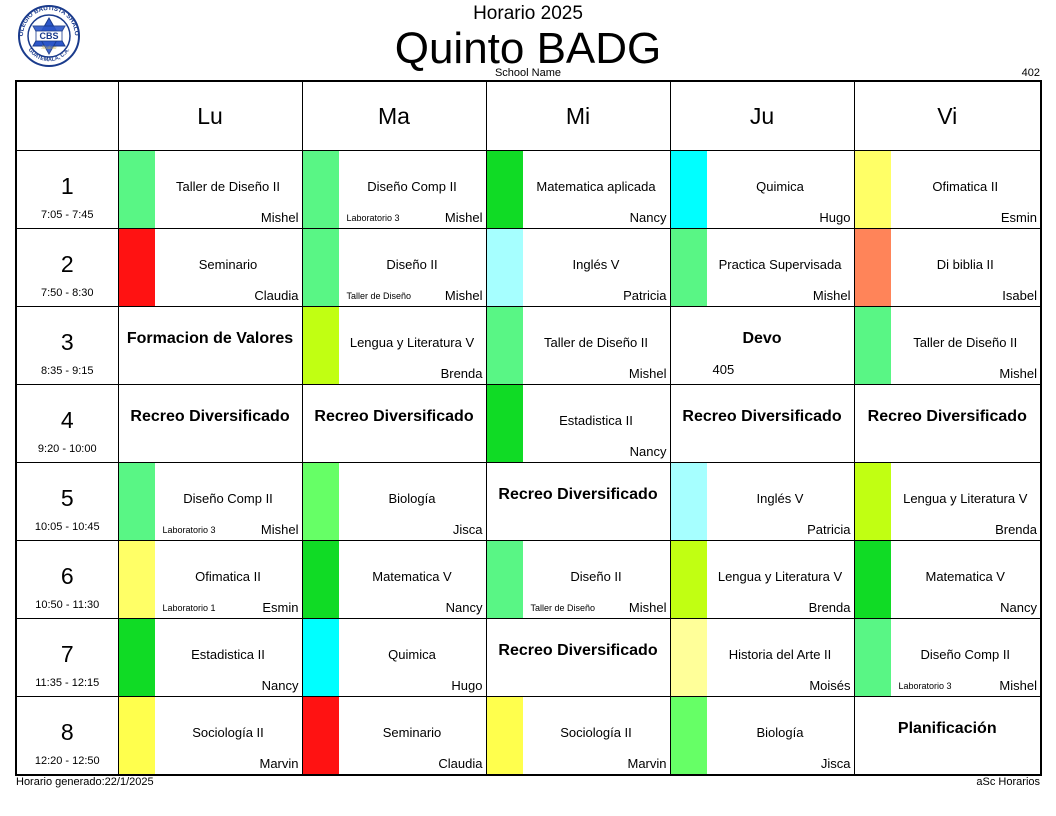  I want to click on day-header: Mi, so click(578, 115).